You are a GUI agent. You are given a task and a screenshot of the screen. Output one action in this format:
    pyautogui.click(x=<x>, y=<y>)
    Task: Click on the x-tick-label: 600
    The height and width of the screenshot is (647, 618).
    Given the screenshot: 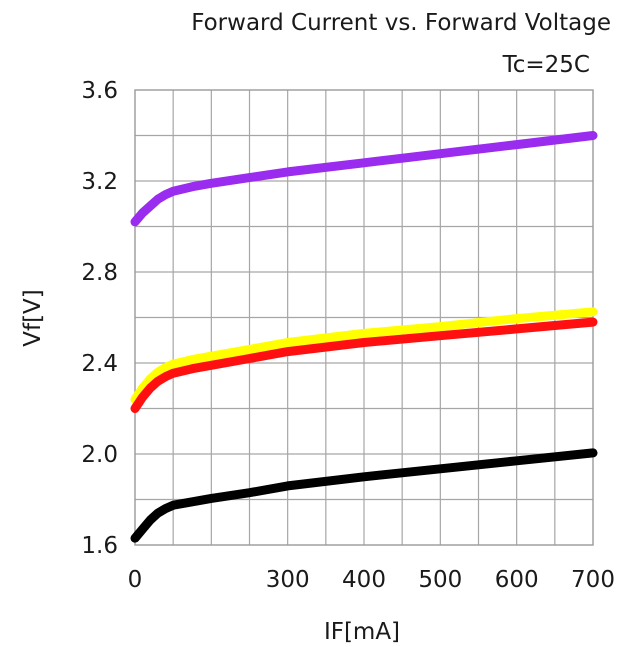 What is the action you would take?
    pyautogui.click(x=517, y=580)
    